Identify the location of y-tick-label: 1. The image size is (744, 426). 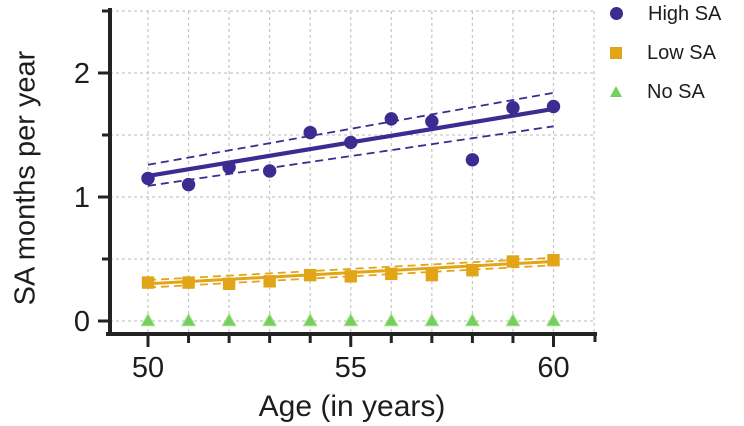
(82, 198).